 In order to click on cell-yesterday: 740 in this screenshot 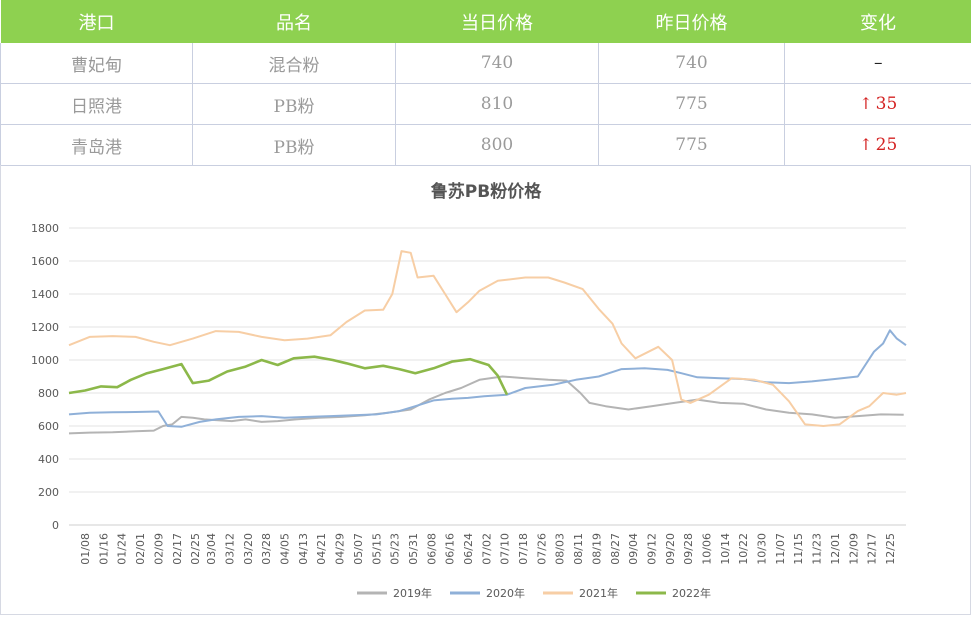, I will do `click(692, 63)`.